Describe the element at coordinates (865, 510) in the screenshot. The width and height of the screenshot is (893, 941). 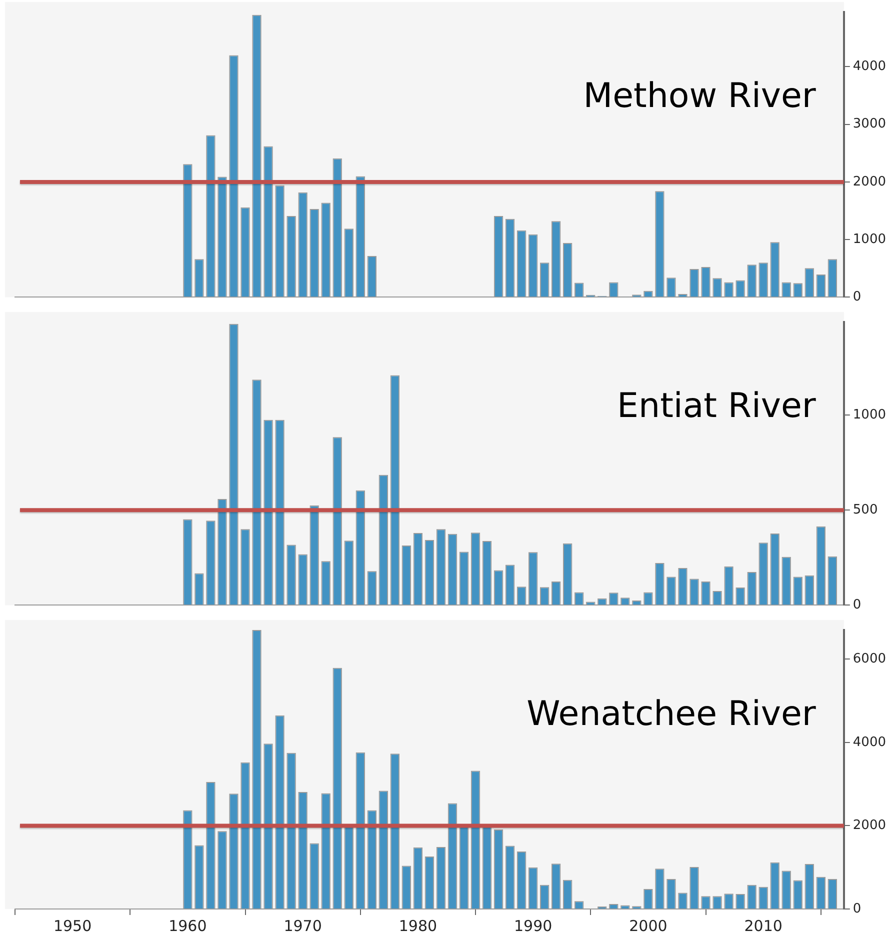
I see `y-tick-label: 500` at that location.